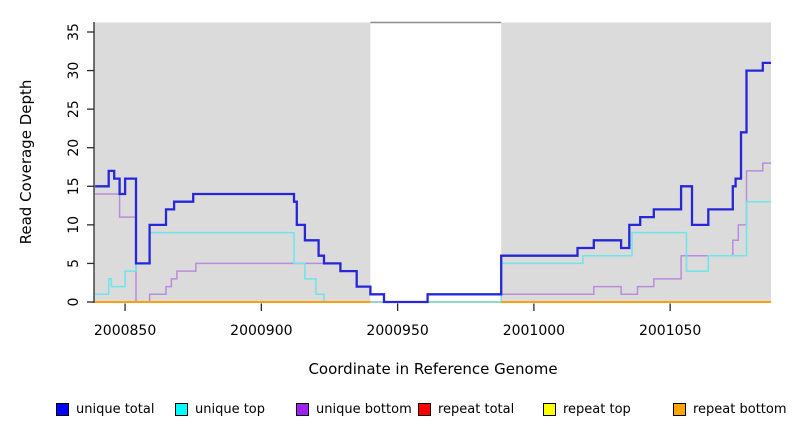 The width and height of the screenshot is (792, 432). I want to click on legend-swatch-repeat-bottom-icon, so click(679, 409).